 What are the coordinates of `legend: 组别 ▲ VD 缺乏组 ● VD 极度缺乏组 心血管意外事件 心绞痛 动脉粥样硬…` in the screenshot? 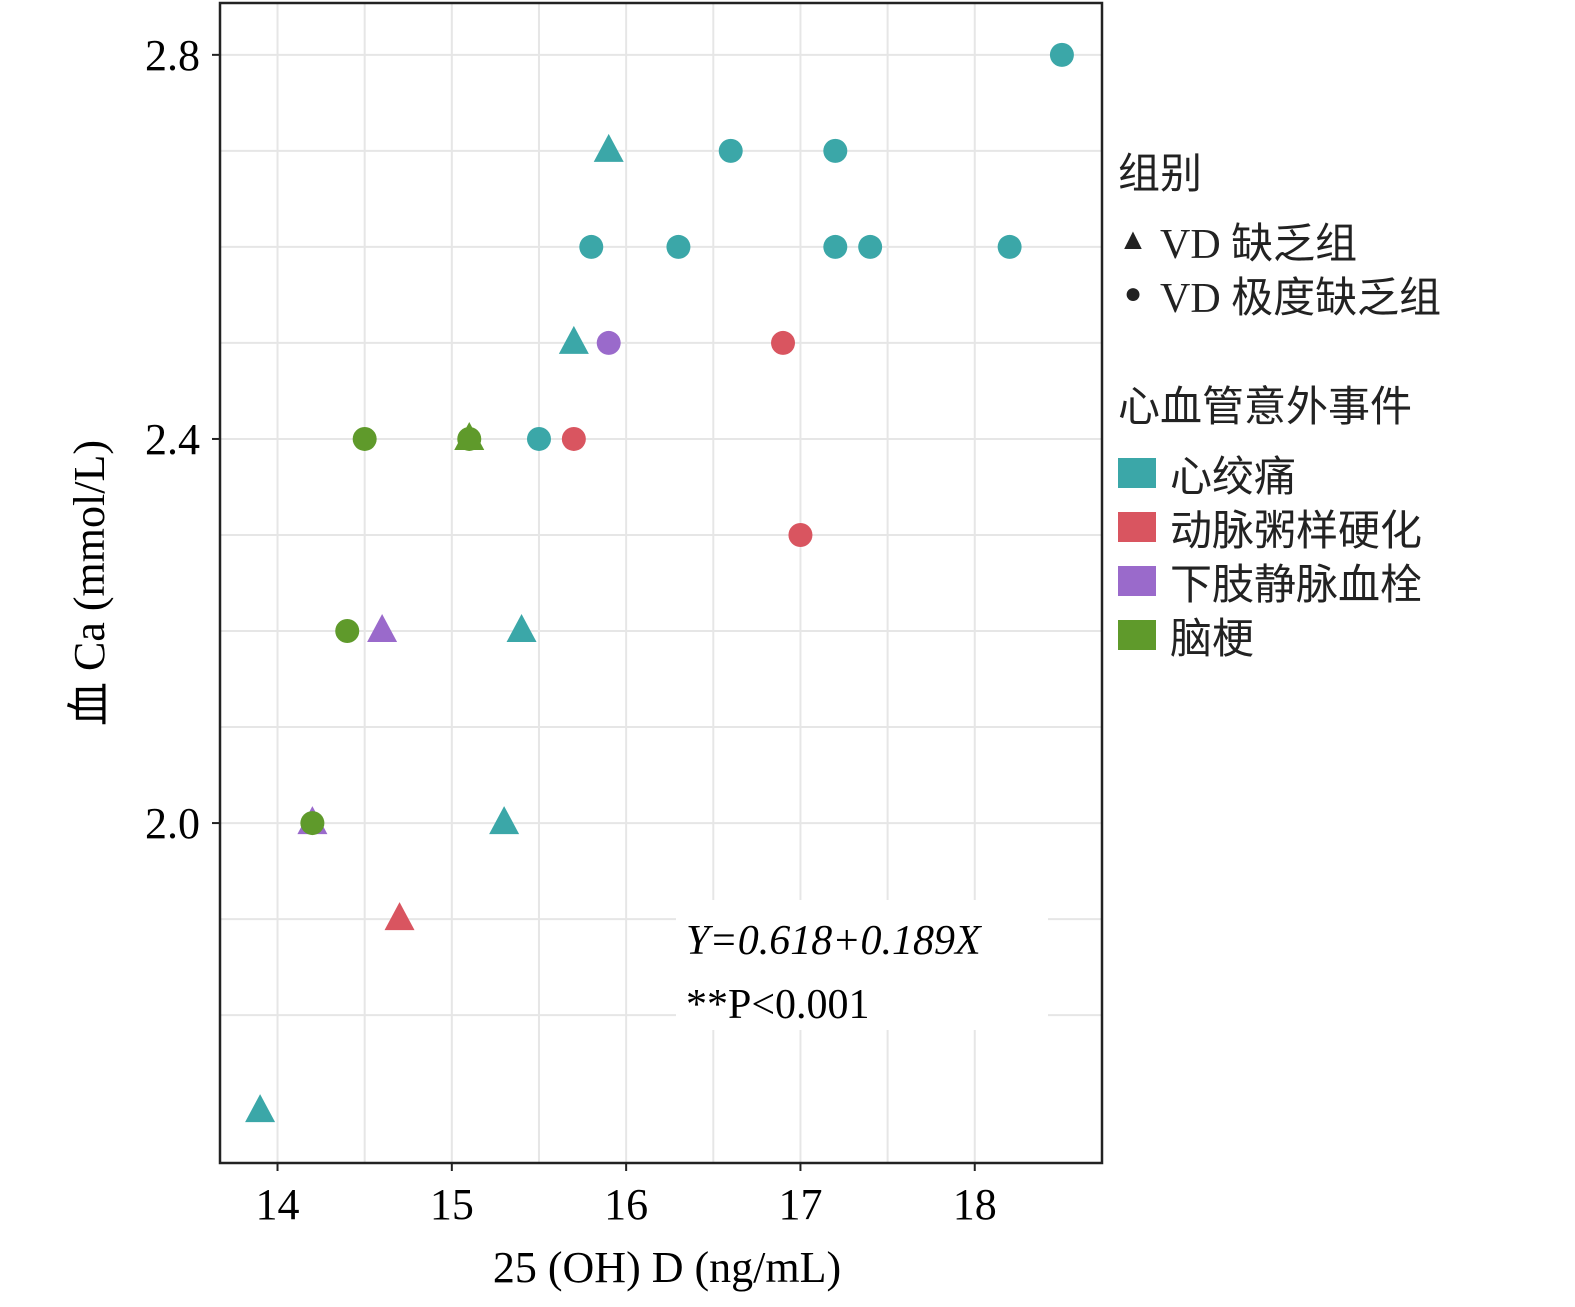 It's located at (1279, 401).